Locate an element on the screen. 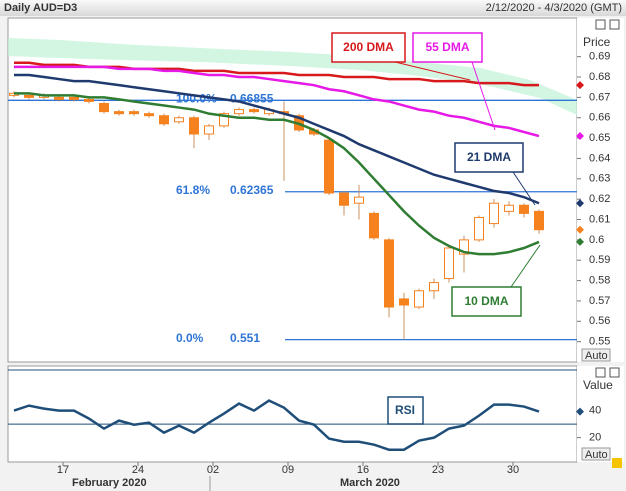  x-tick-label: 09 is located at coordinates (288, 470).